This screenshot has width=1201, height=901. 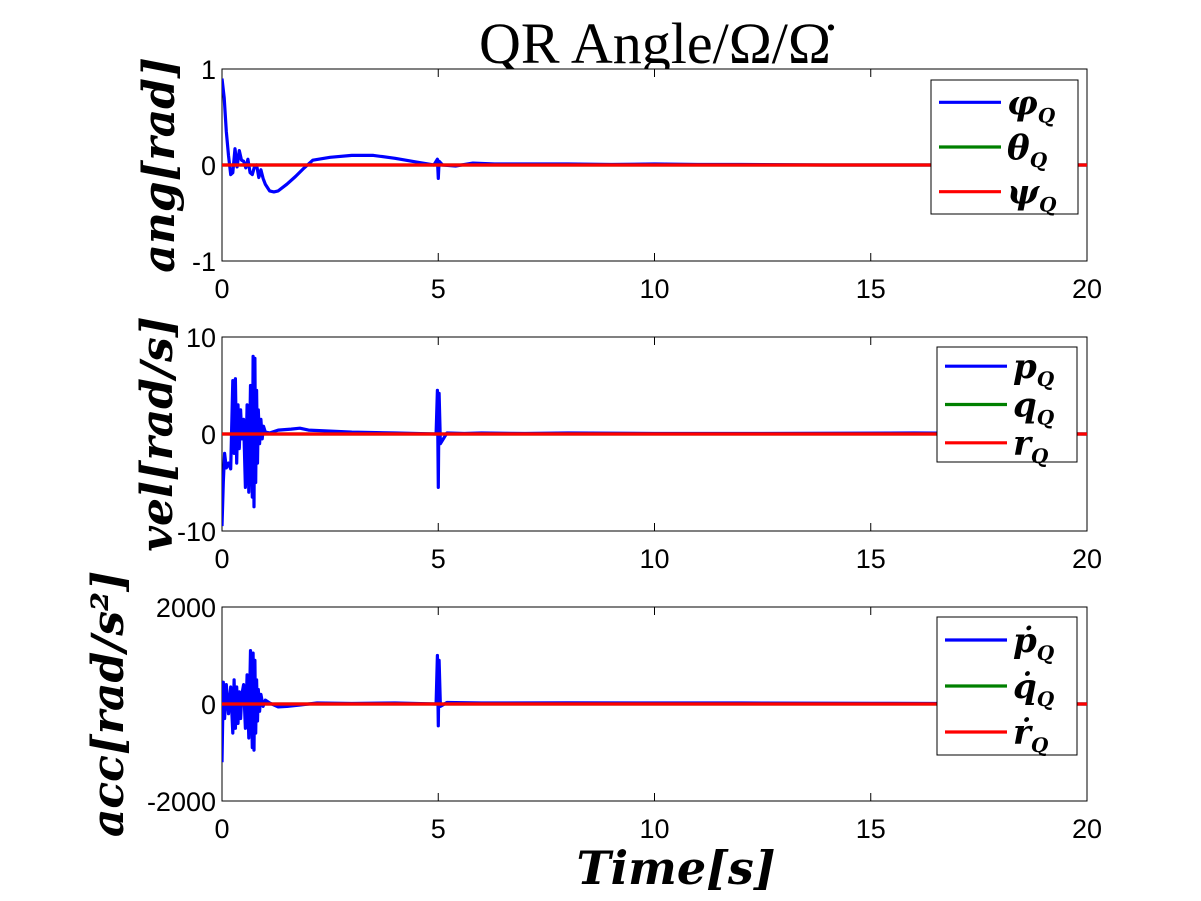 I want to click on y-tick-label: 10, so click(x=201, y=338).